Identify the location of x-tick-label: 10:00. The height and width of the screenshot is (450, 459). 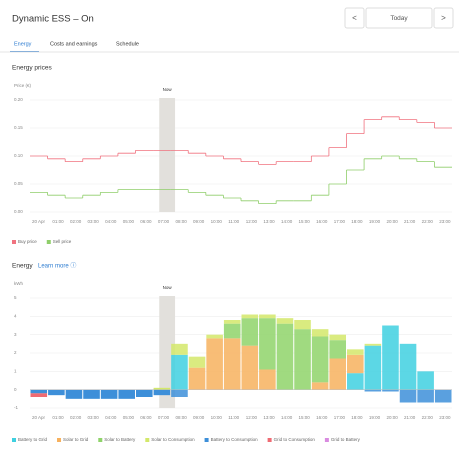
(217, 417).